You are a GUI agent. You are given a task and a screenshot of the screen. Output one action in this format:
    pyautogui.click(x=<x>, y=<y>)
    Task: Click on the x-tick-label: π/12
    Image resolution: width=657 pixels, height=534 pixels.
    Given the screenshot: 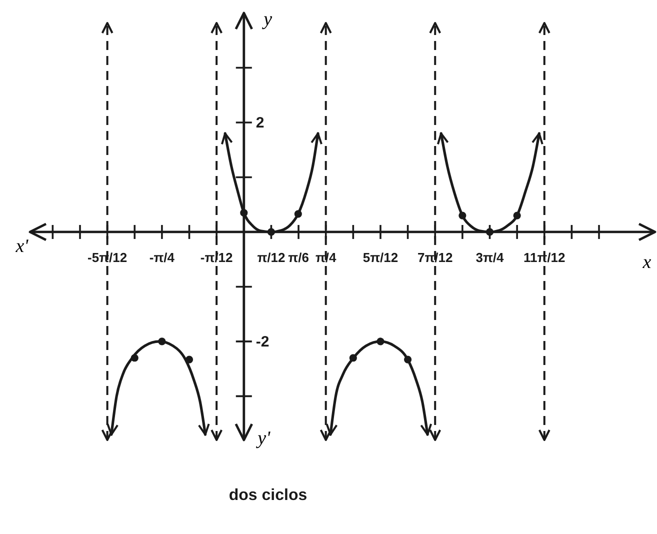 What is the action you would take?
    pyautogui.click(x=271, y=258)
    